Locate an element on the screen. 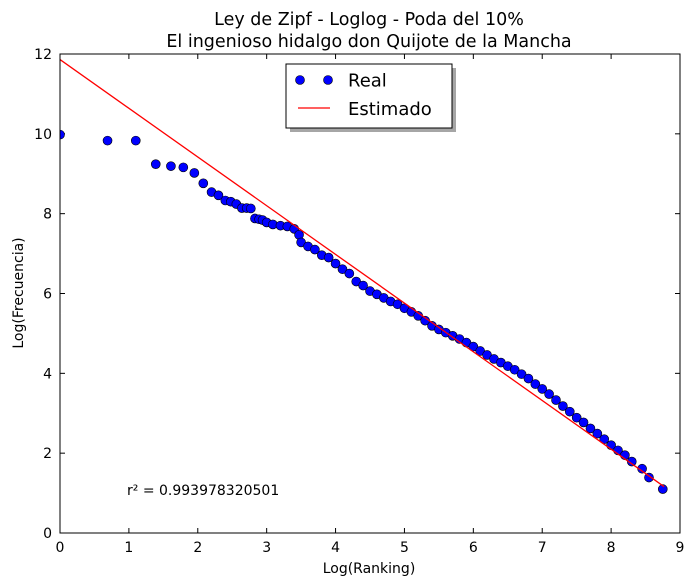  y-tick-label: 10 is located at coordinates (43, 135).